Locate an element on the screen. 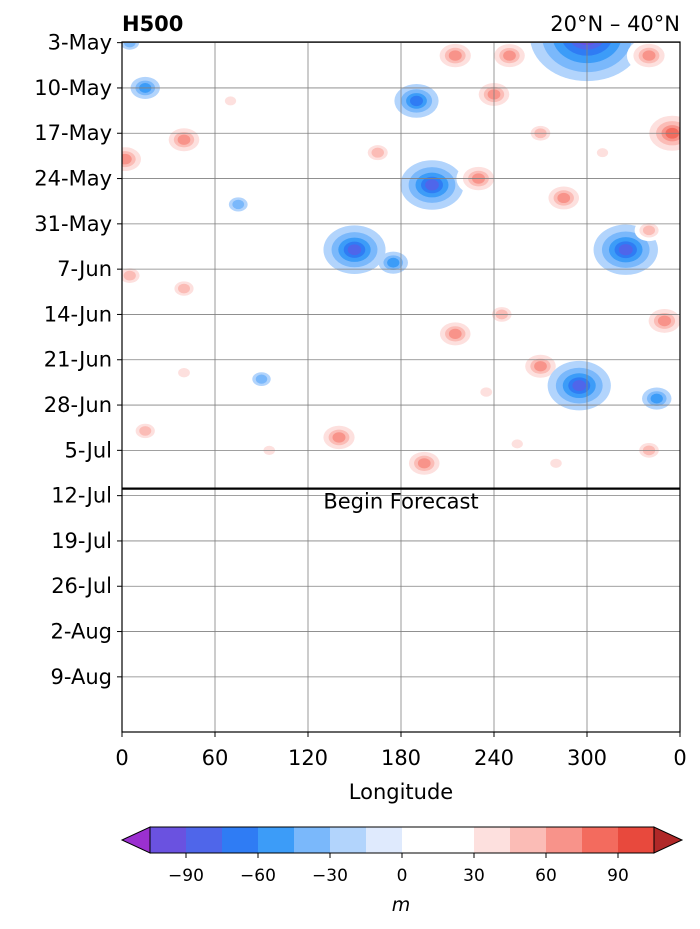 The width and height of the screenshot is (700, 929). colorbar-over-arrow is located at coordinates (668, 840).